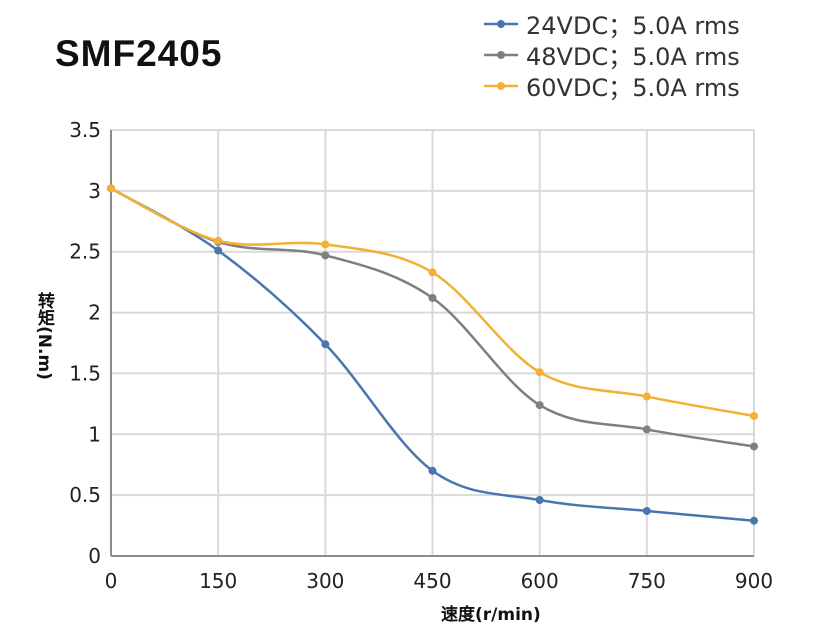 The height and width of the screenshot is (640, 831). Describe the element at coordinates (44, 336) in the screenshot. I see `y-axis-label: 转矩(N.m)` at that location.